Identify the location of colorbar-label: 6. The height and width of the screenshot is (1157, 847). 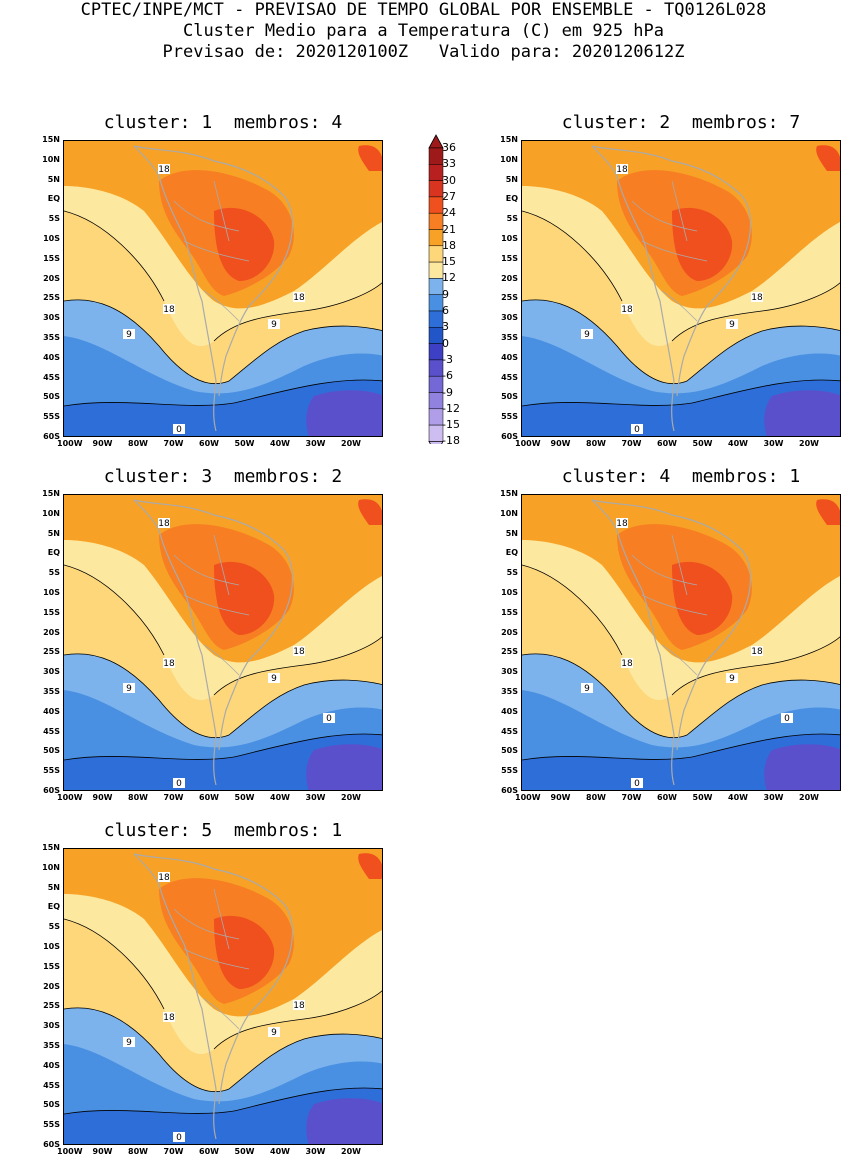
(445, 310).